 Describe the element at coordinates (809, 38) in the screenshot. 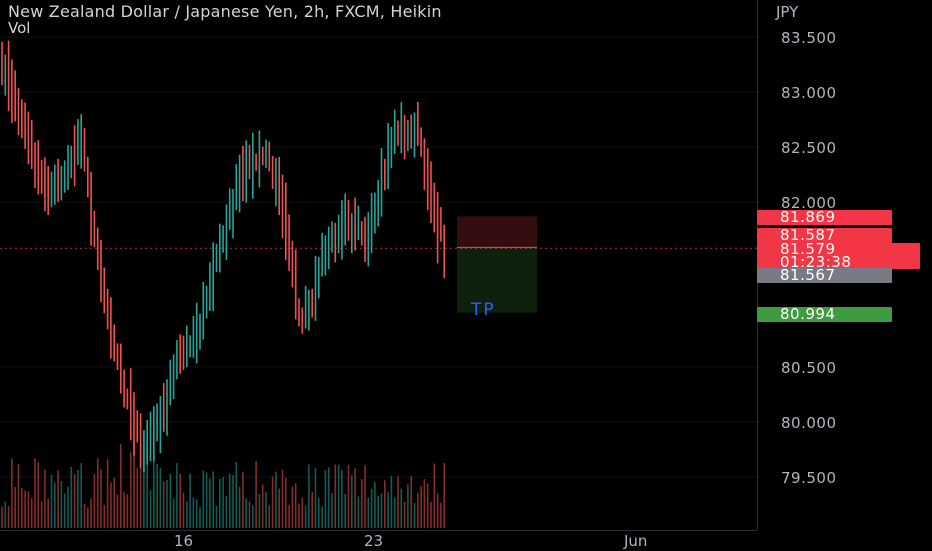

I see `price-tick: 83.500` at that location.